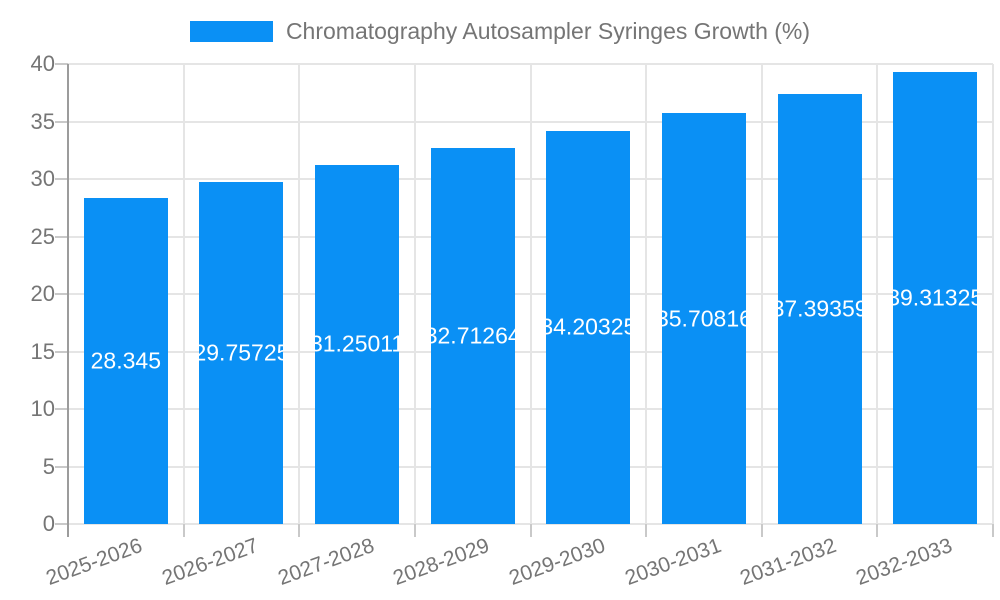 The width and height of the screenshot is (1000, 600). I want to click on legend-swatch-icon, so click(231, 31).